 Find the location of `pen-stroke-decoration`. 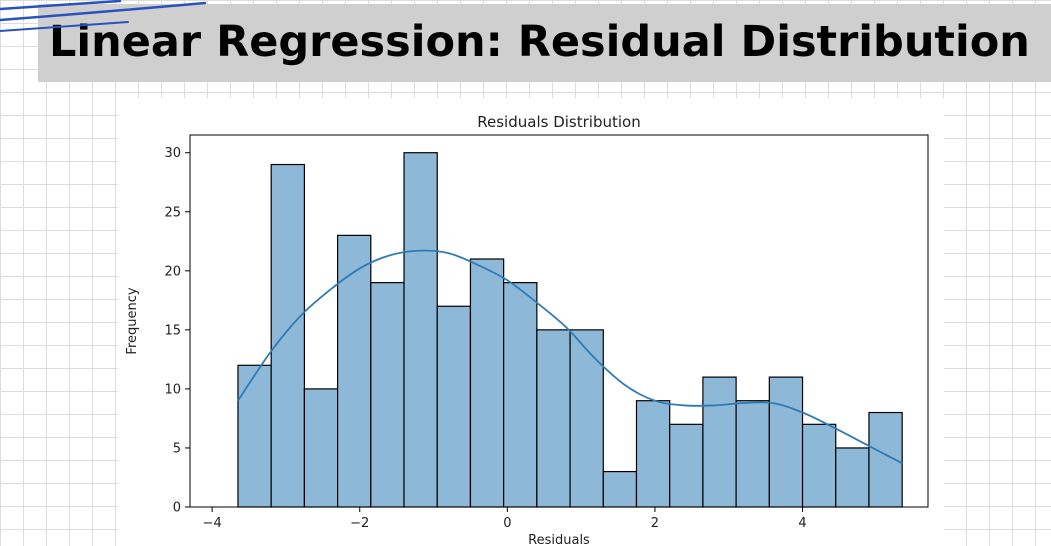

pen-stroke-decoration is located at coordinates (103, 16).